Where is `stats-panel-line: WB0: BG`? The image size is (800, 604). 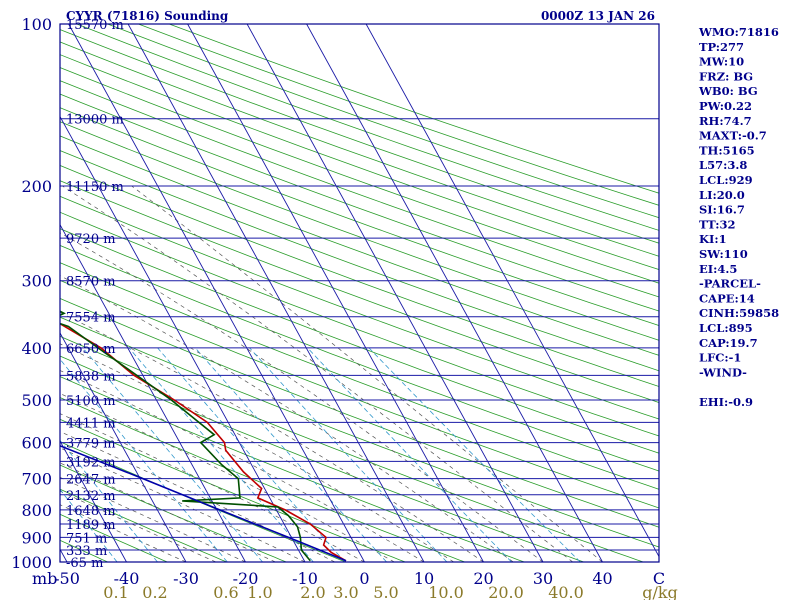
stats-panel-line: WB0: BG is located at coordinates (728, 91).